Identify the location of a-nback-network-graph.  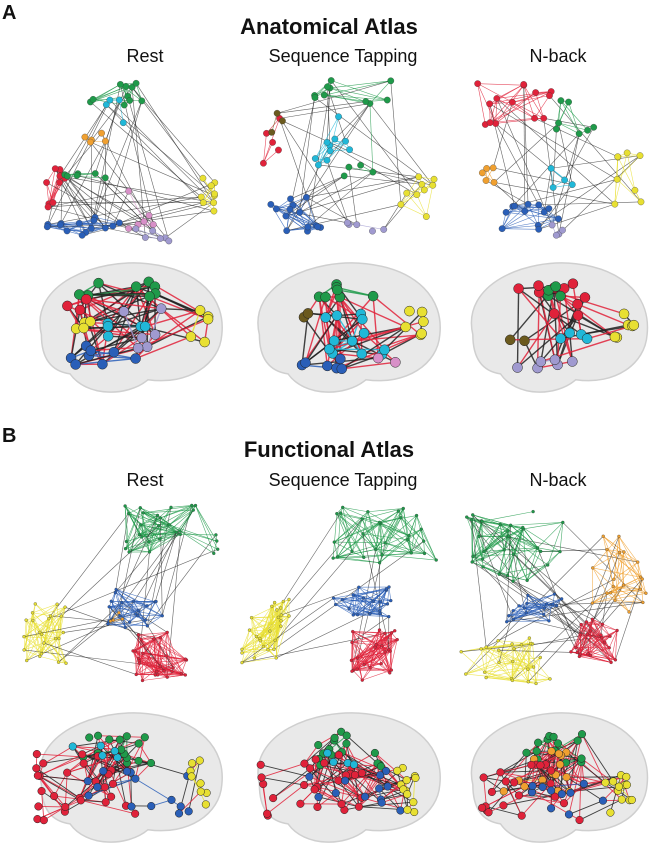
(559, 159).